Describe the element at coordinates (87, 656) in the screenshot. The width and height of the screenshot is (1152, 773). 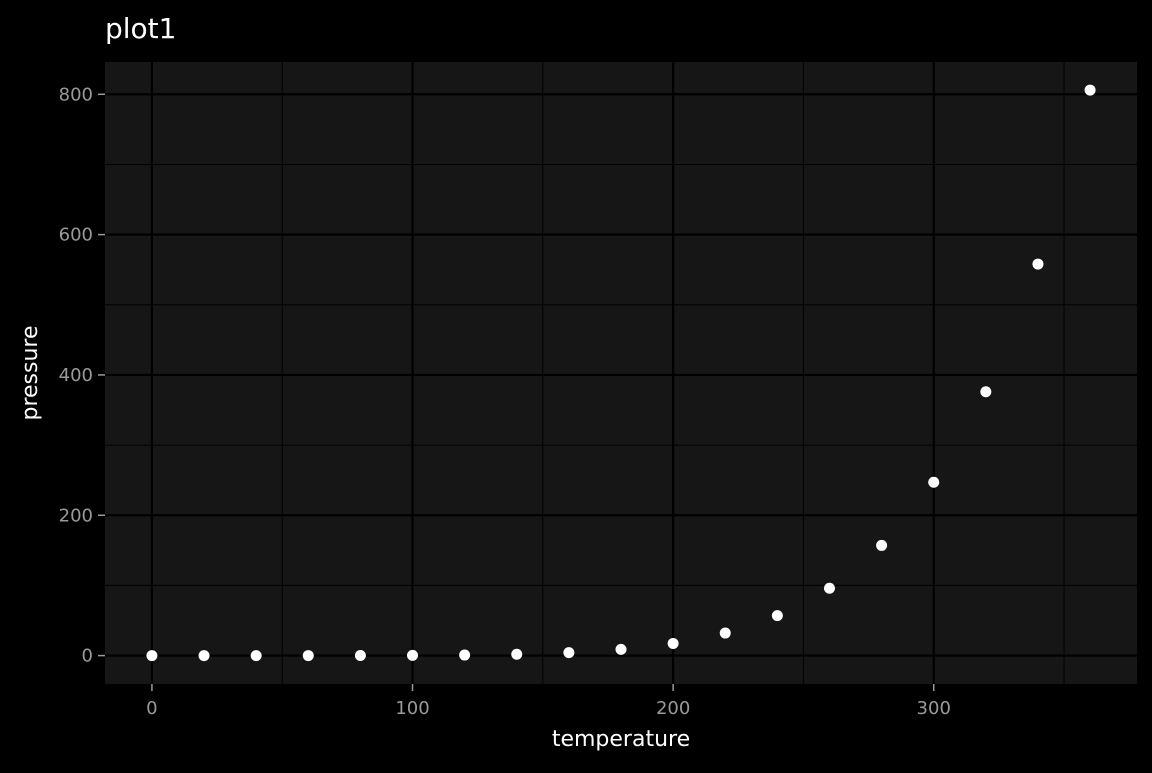
I see `y-tick-label: 0` at that location.